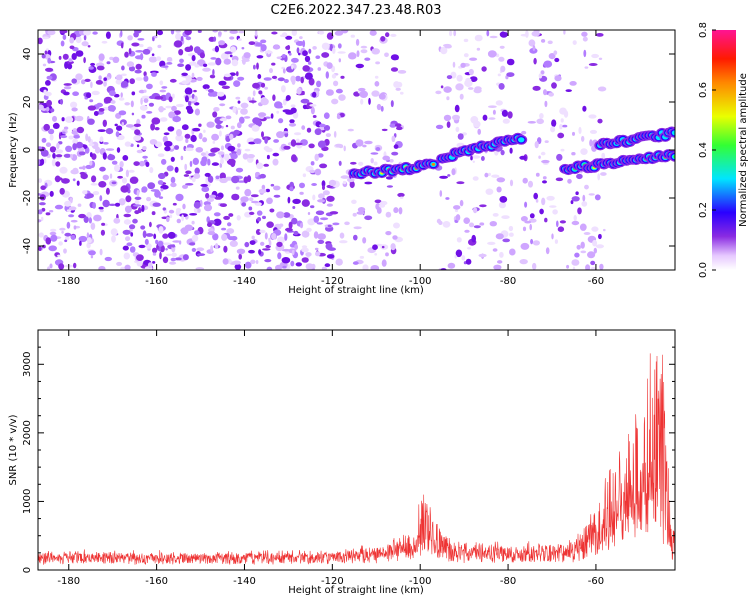 The width and height of the screenshot is (750, 600). I want to click on heatmap-x-label: Height of straight line (km), so click(356, 290).